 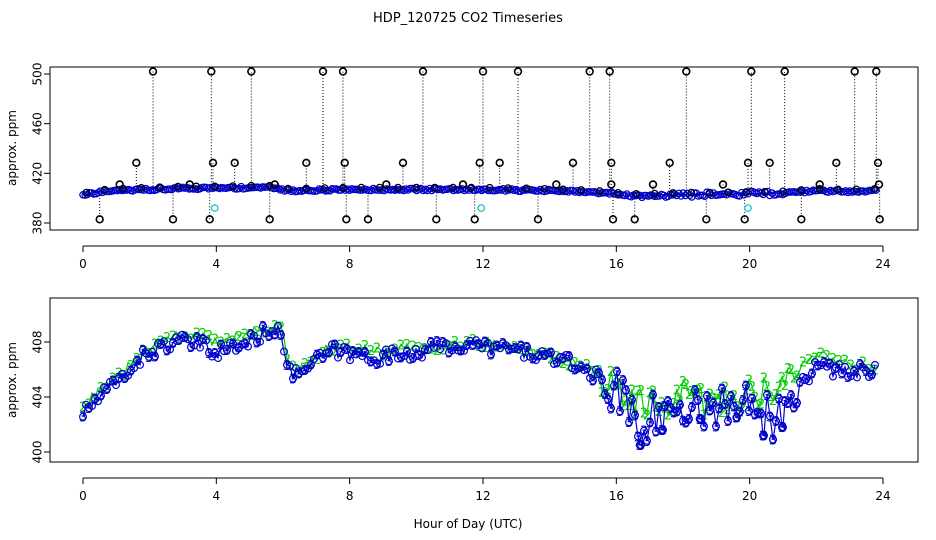 What do you see at coordinates (12, 380) in the screenshot?
I see `bottom-y-axis-label: approx. ppm` at bounding box center [12, 380].